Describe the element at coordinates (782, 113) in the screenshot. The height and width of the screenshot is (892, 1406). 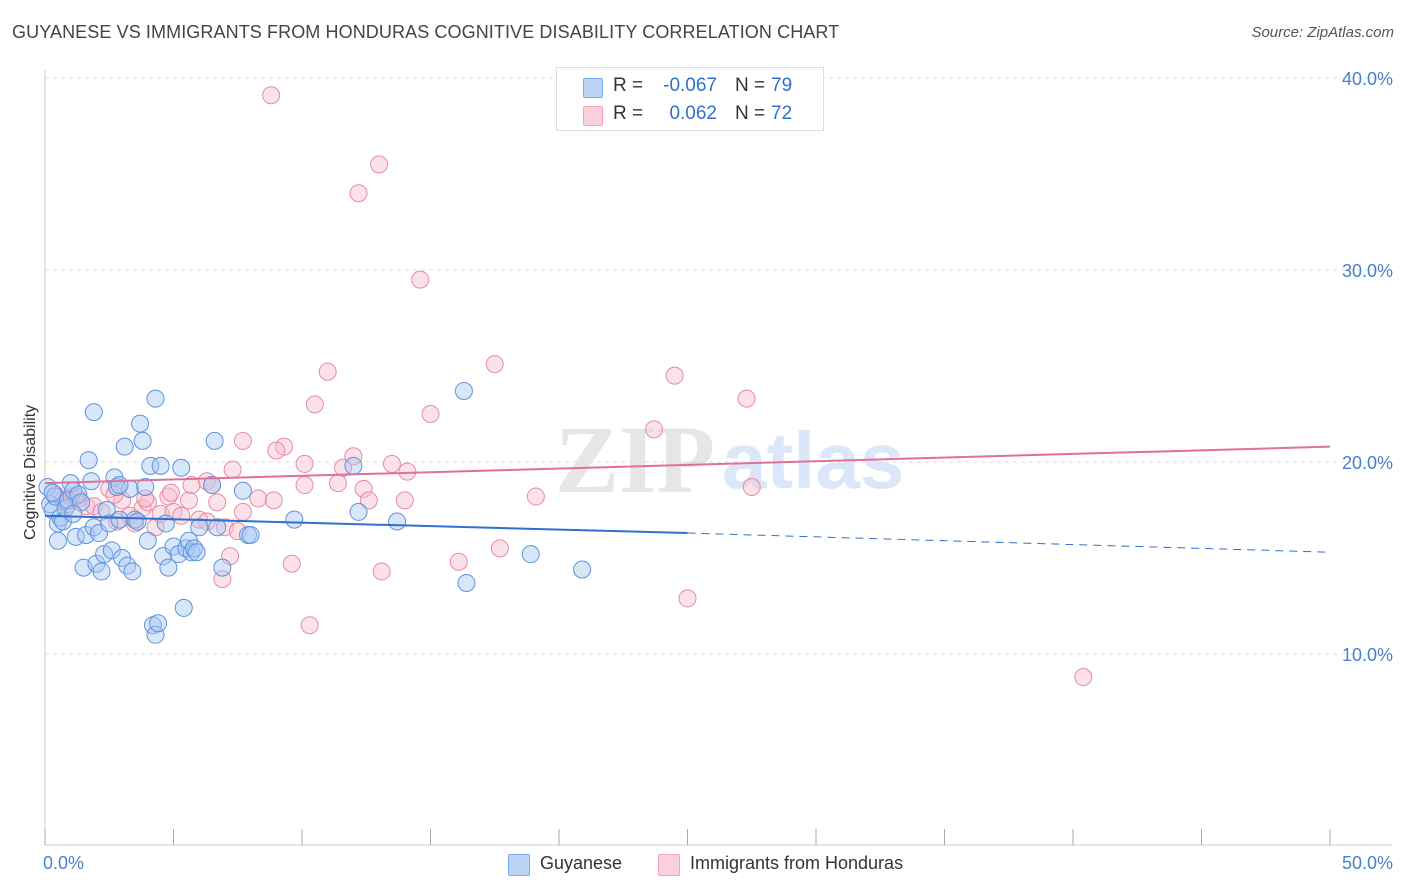
I see `legend-n-value: 72` at that location.